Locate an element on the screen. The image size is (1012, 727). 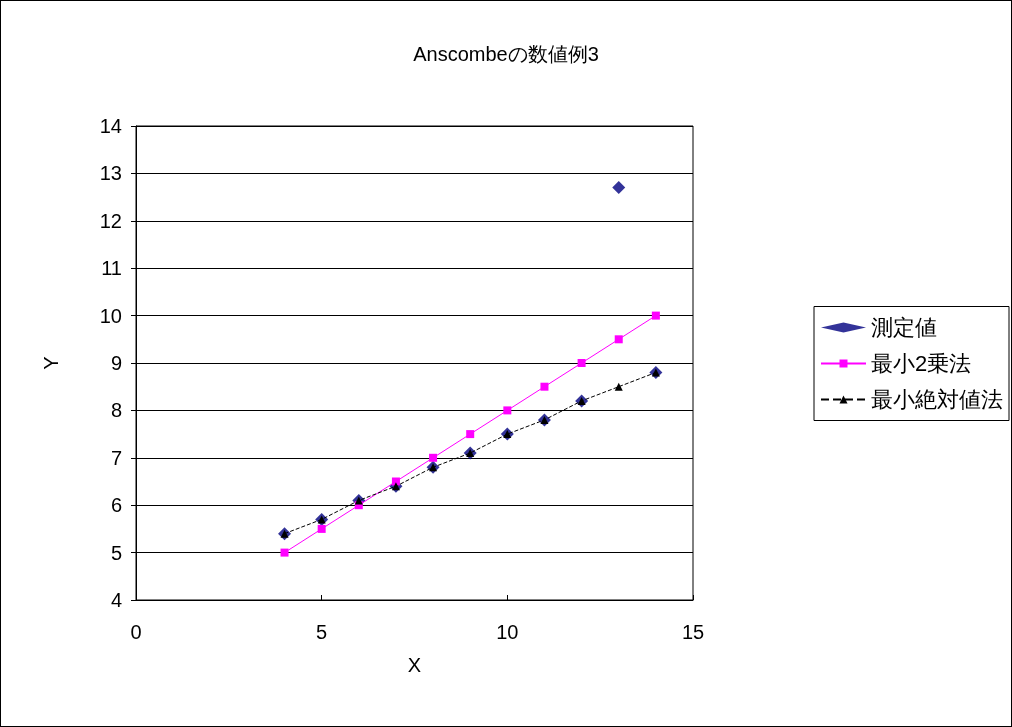
x-tick-label: 5 is located at coordinates (322, 632).